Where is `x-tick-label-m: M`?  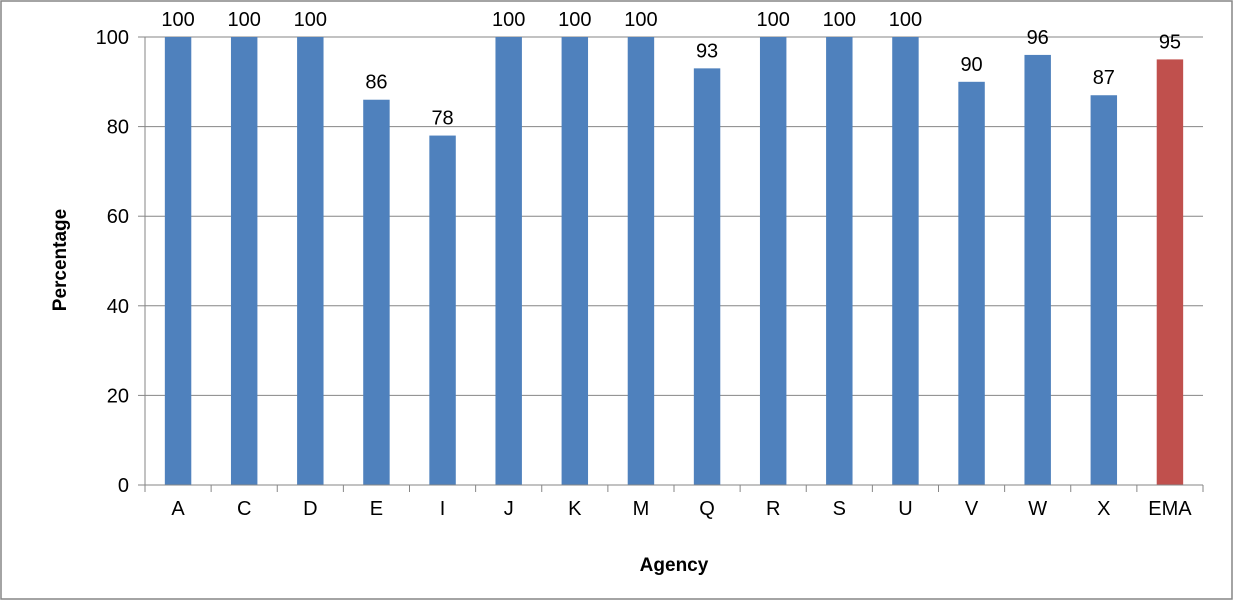
x-tick-label-m: M is located at coordinates (641, 509).